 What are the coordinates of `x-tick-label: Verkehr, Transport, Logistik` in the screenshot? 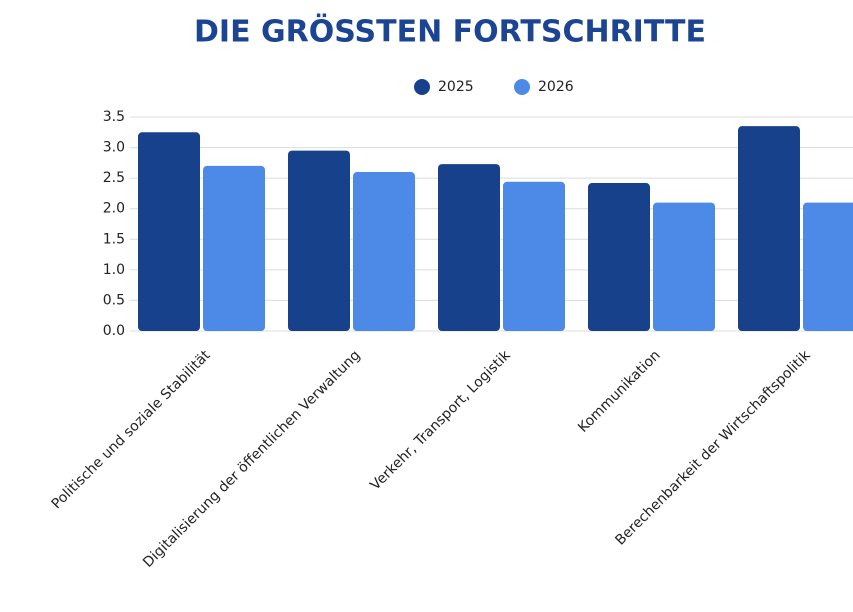 It's located at (440, 420).